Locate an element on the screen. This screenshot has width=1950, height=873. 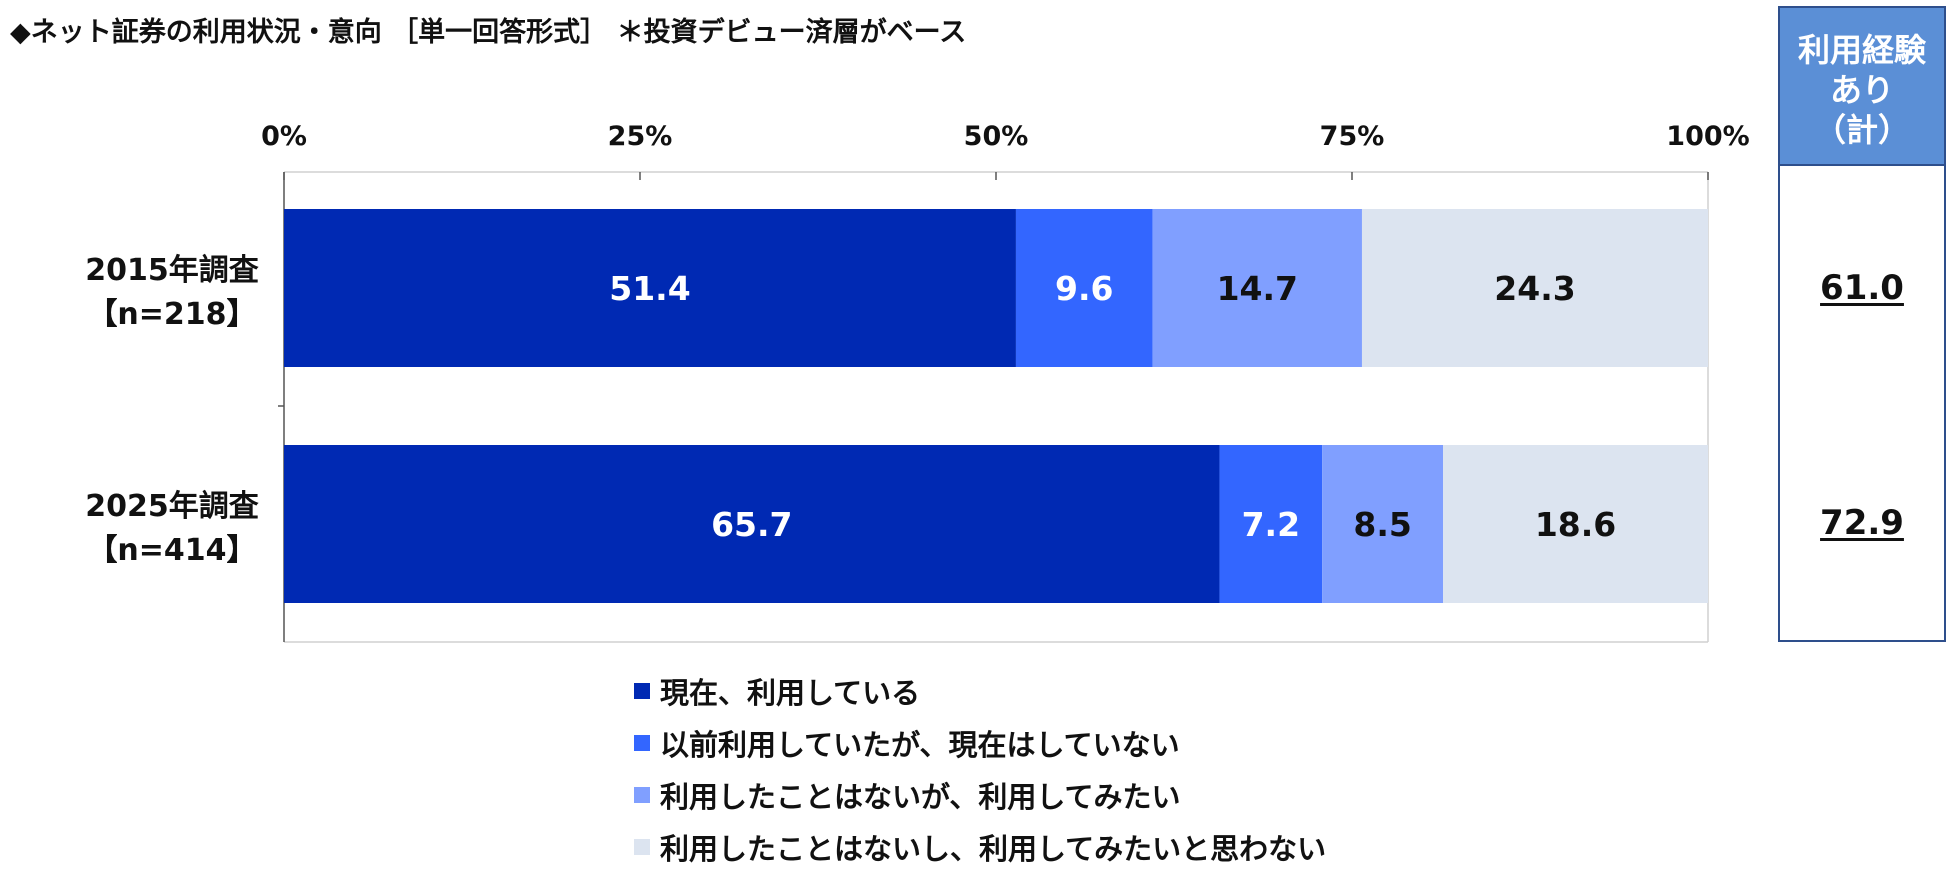
header-line: 利用経験 is located at coordinates (1861, 50).